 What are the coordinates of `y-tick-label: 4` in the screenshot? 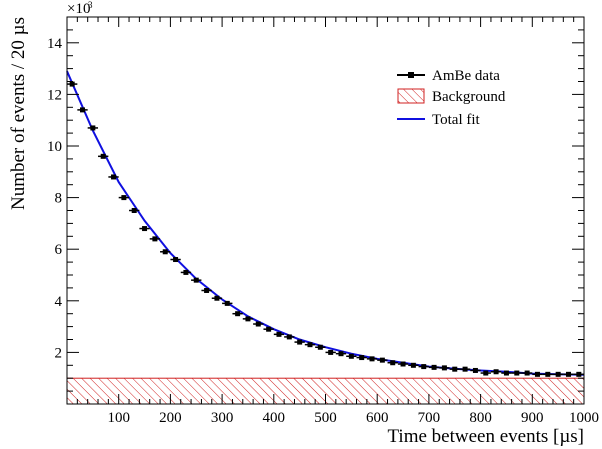 It's located at (59, 302).